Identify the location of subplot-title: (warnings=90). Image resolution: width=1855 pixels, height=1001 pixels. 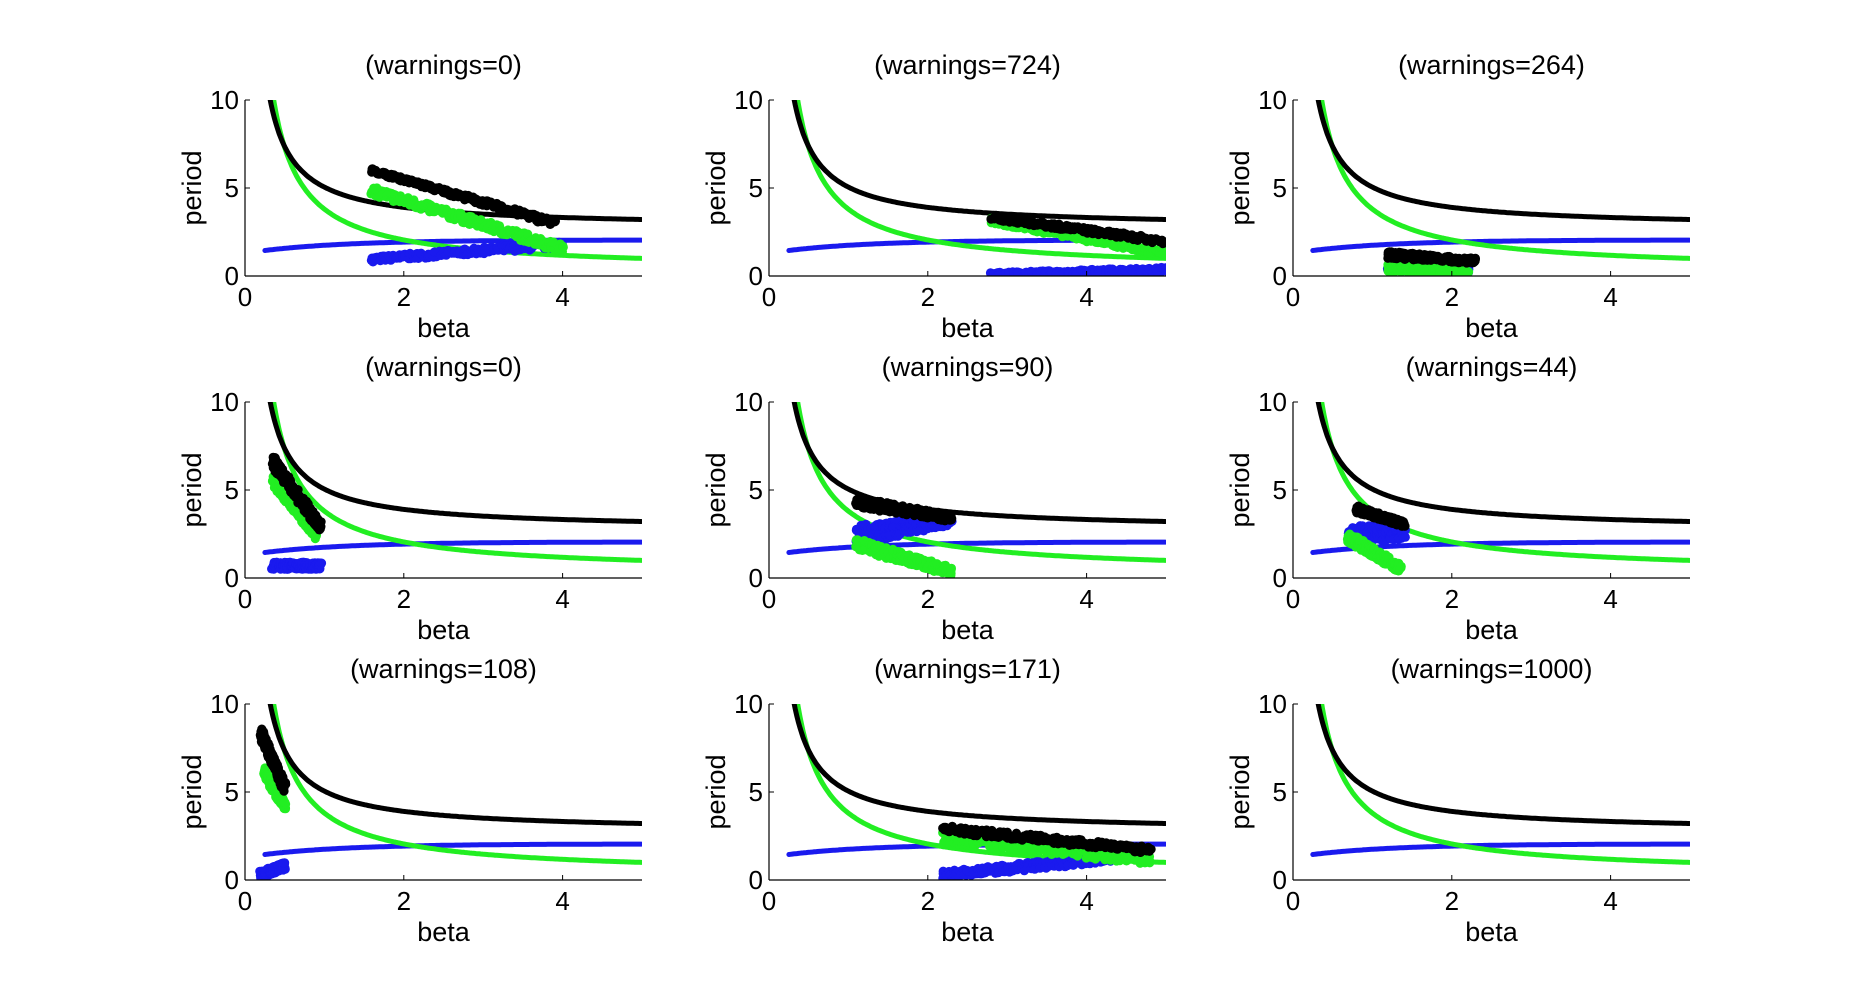
(968, 367).